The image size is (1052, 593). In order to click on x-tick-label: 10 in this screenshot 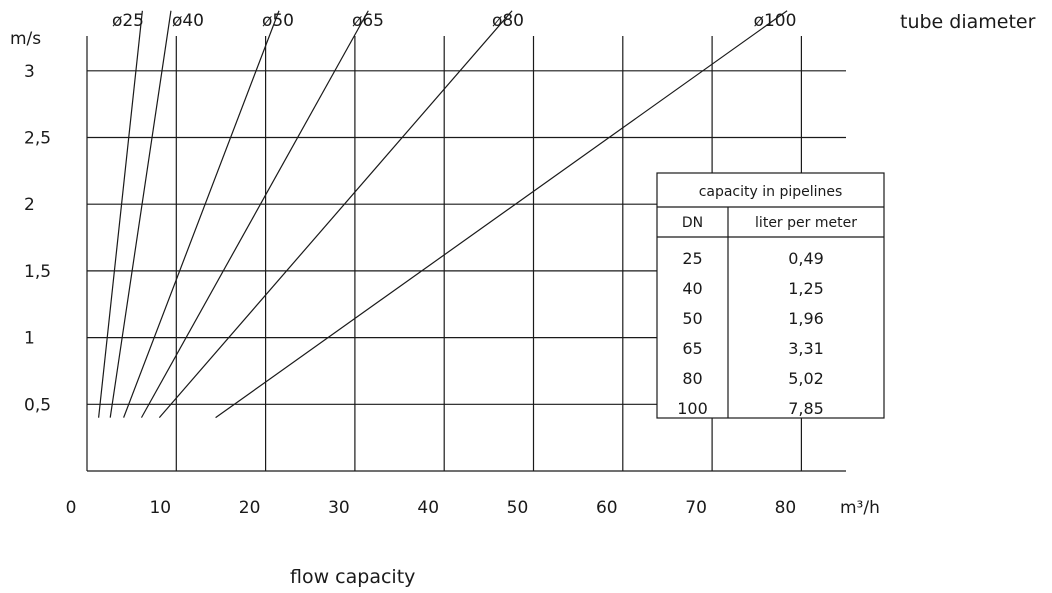, I will do `click(160, 508)`.